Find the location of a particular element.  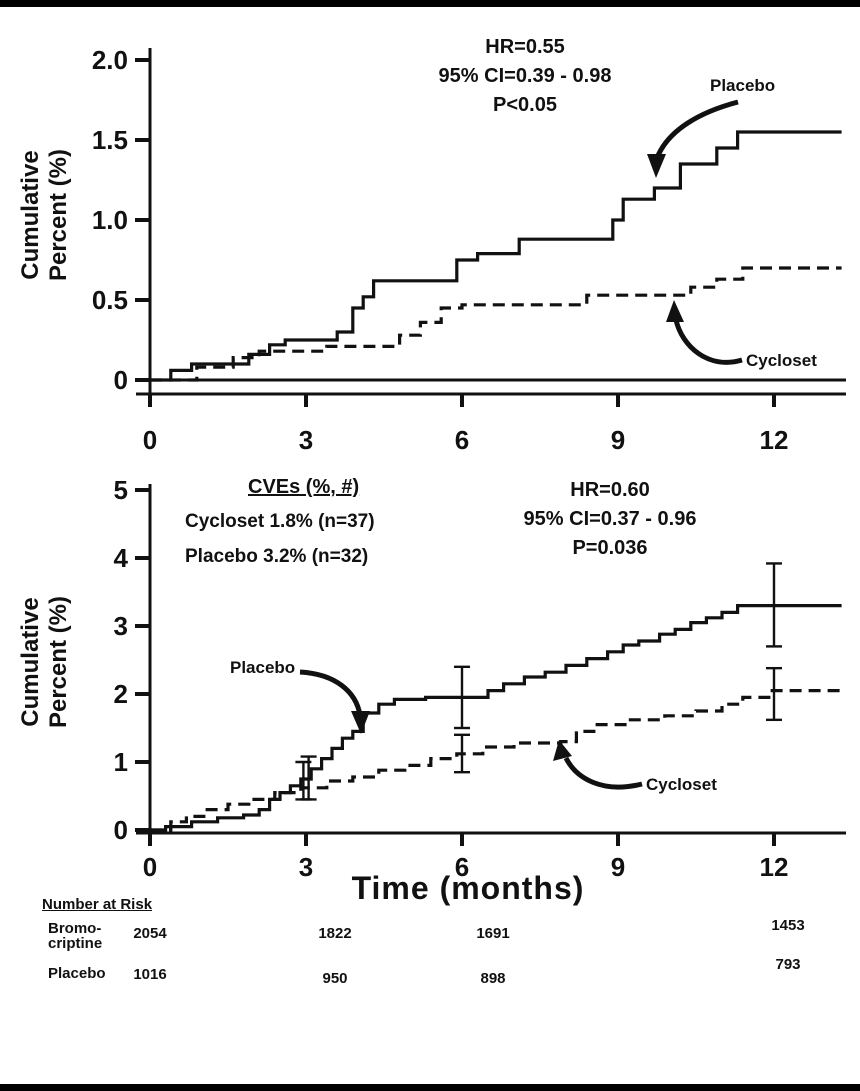

placebo-series-label-bottom: Placebo is located at coordinates (263, 667).